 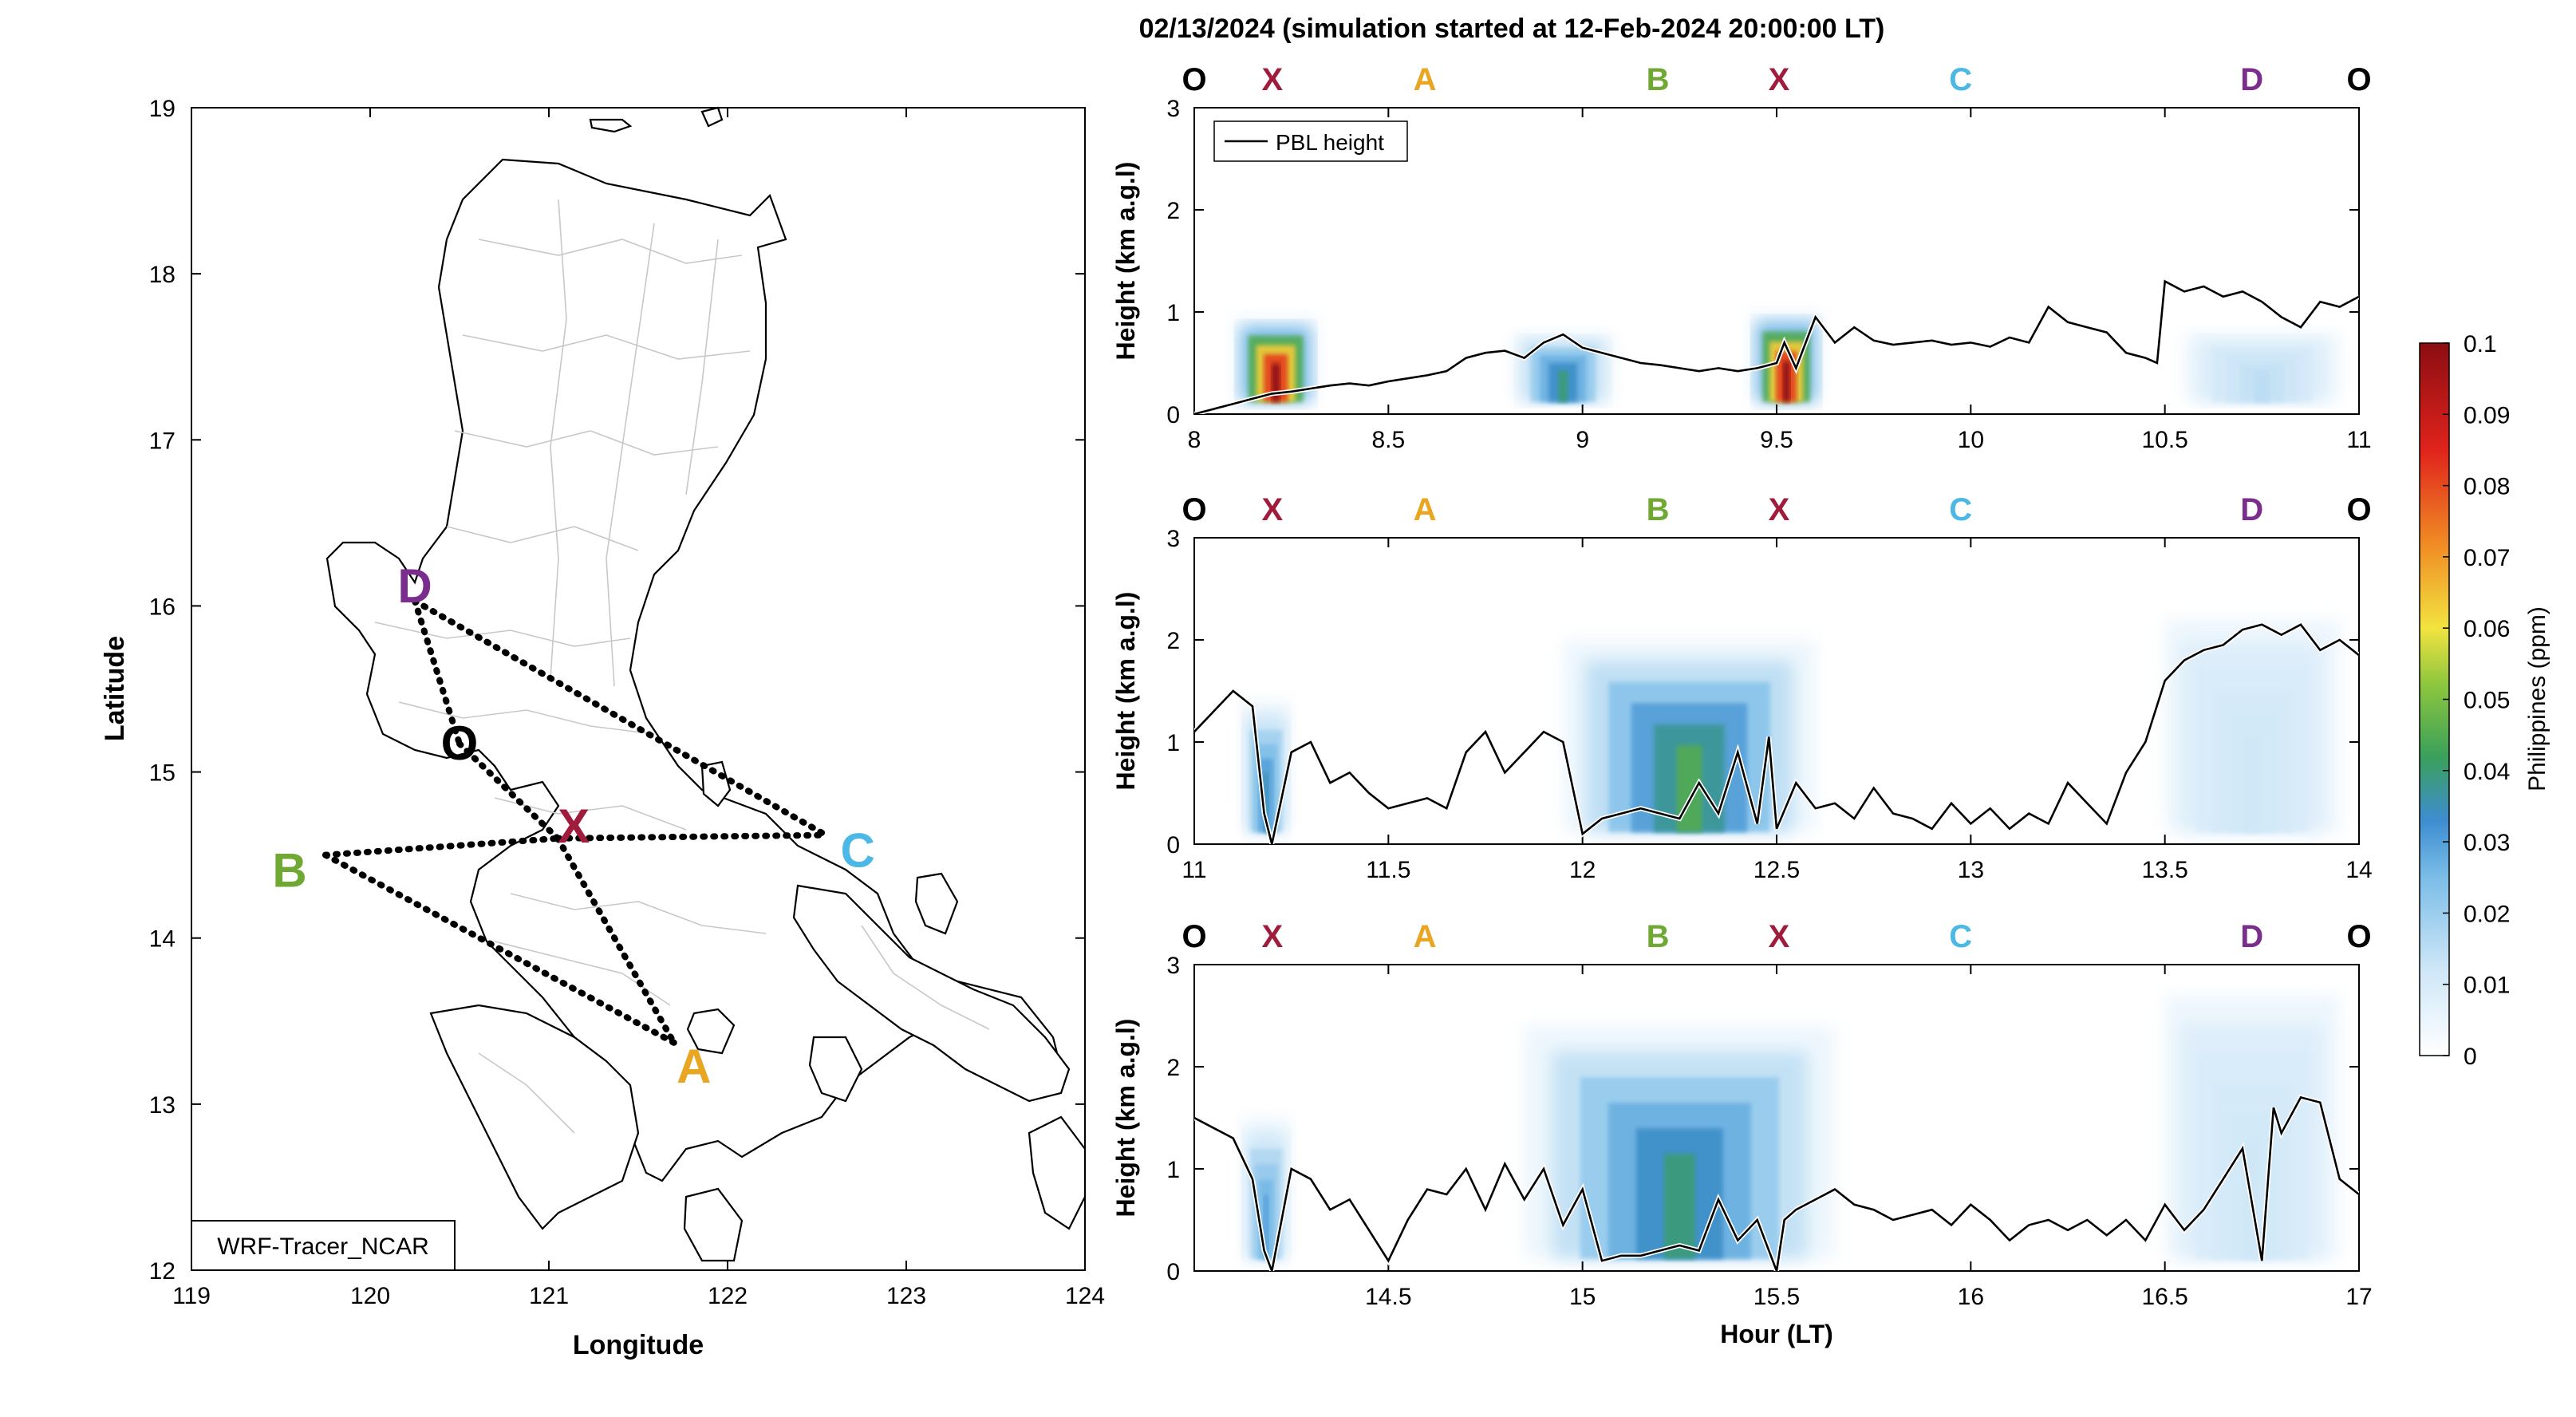 What do you see at coordinates (460, 743) in the screenshot?
I see `map-point-o: O` at bounding box center [460, 743].